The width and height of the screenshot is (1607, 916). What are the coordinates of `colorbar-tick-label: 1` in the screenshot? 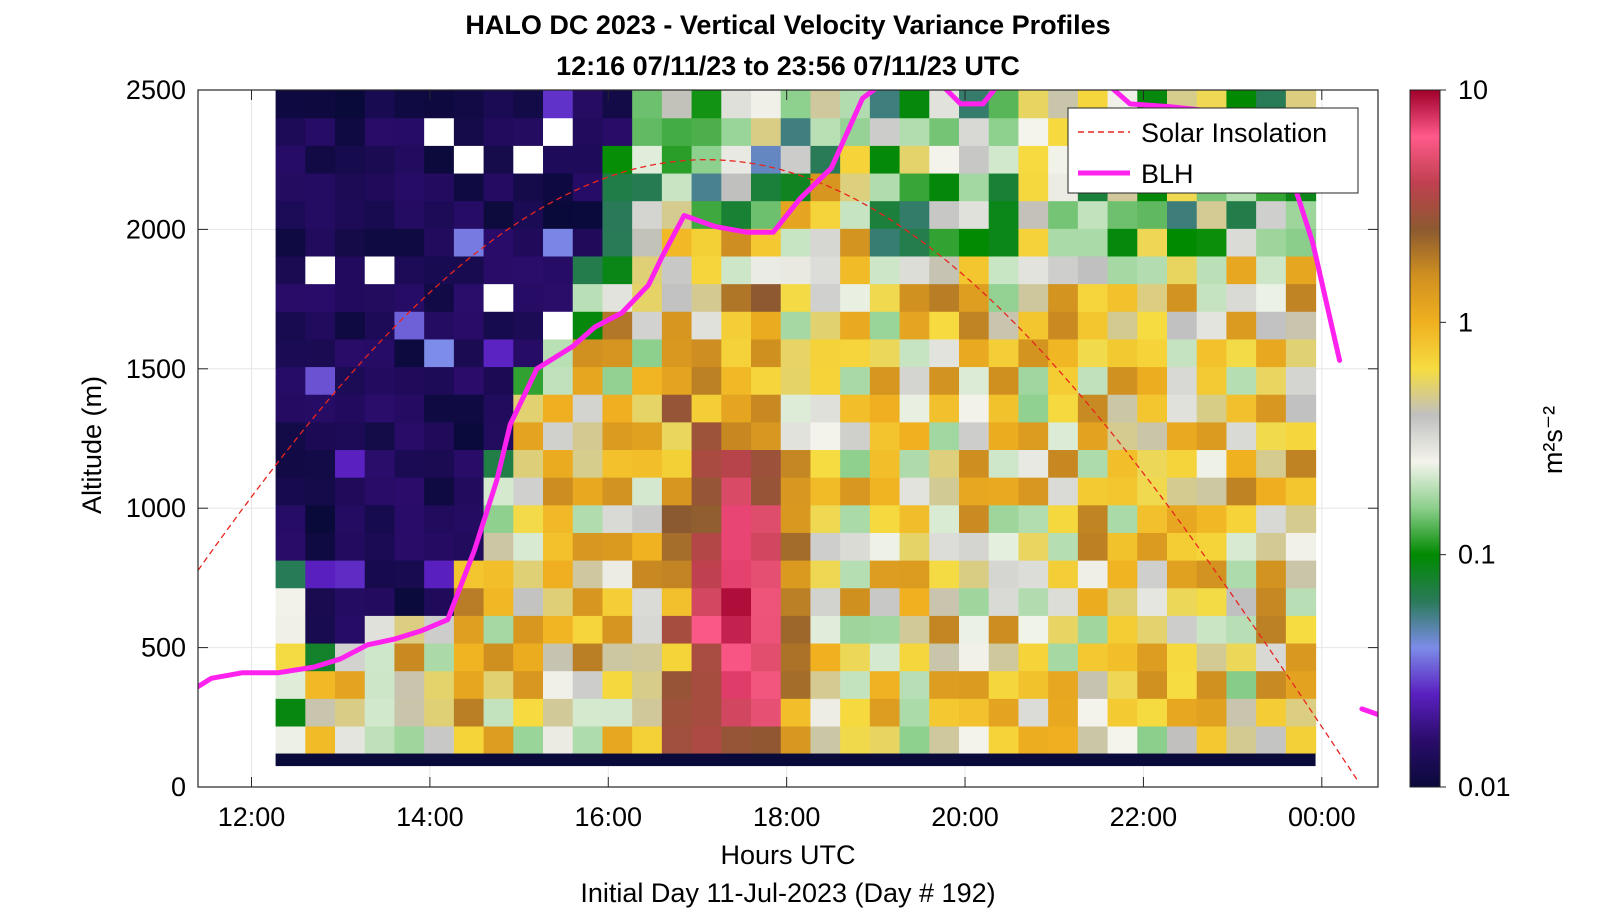 It's located at (1465, 322).